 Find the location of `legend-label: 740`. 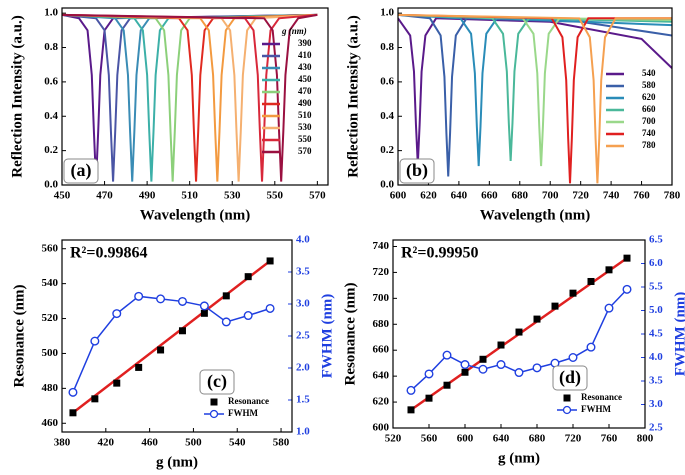

legend-label: 740 is located at coordinates (649, 133).